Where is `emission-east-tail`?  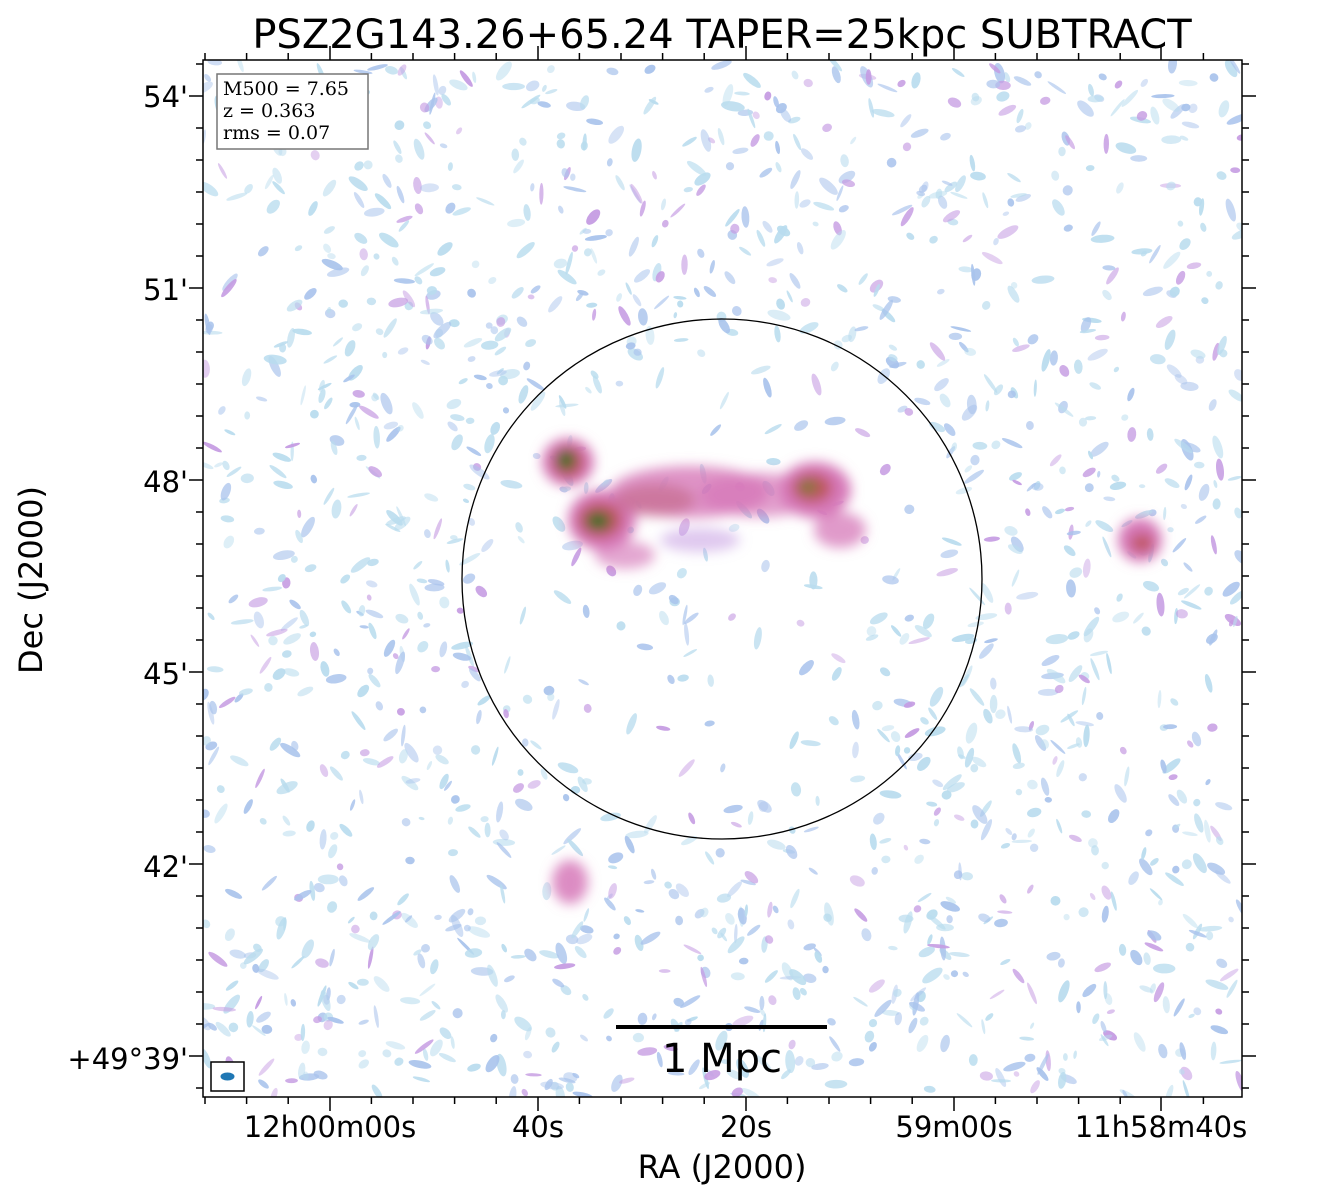 emission-east-tail is located at coordinates (840, 530).